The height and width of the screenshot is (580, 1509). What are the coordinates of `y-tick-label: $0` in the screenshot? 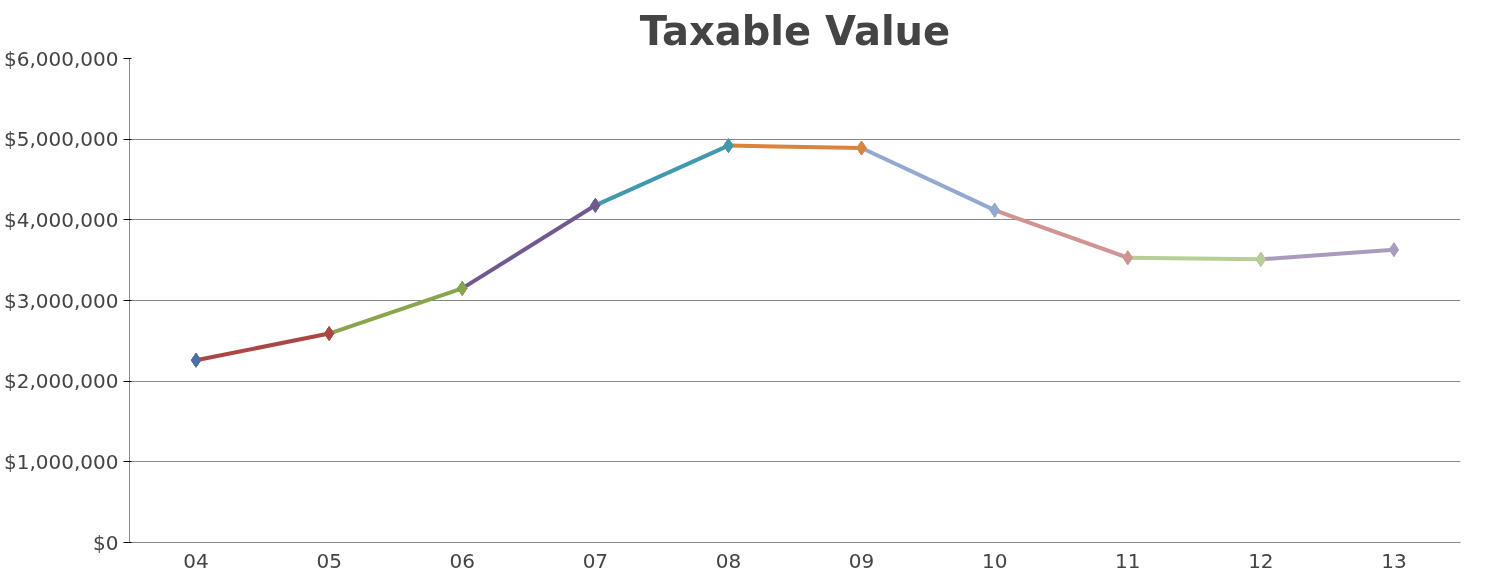 It's located at (106, 542).